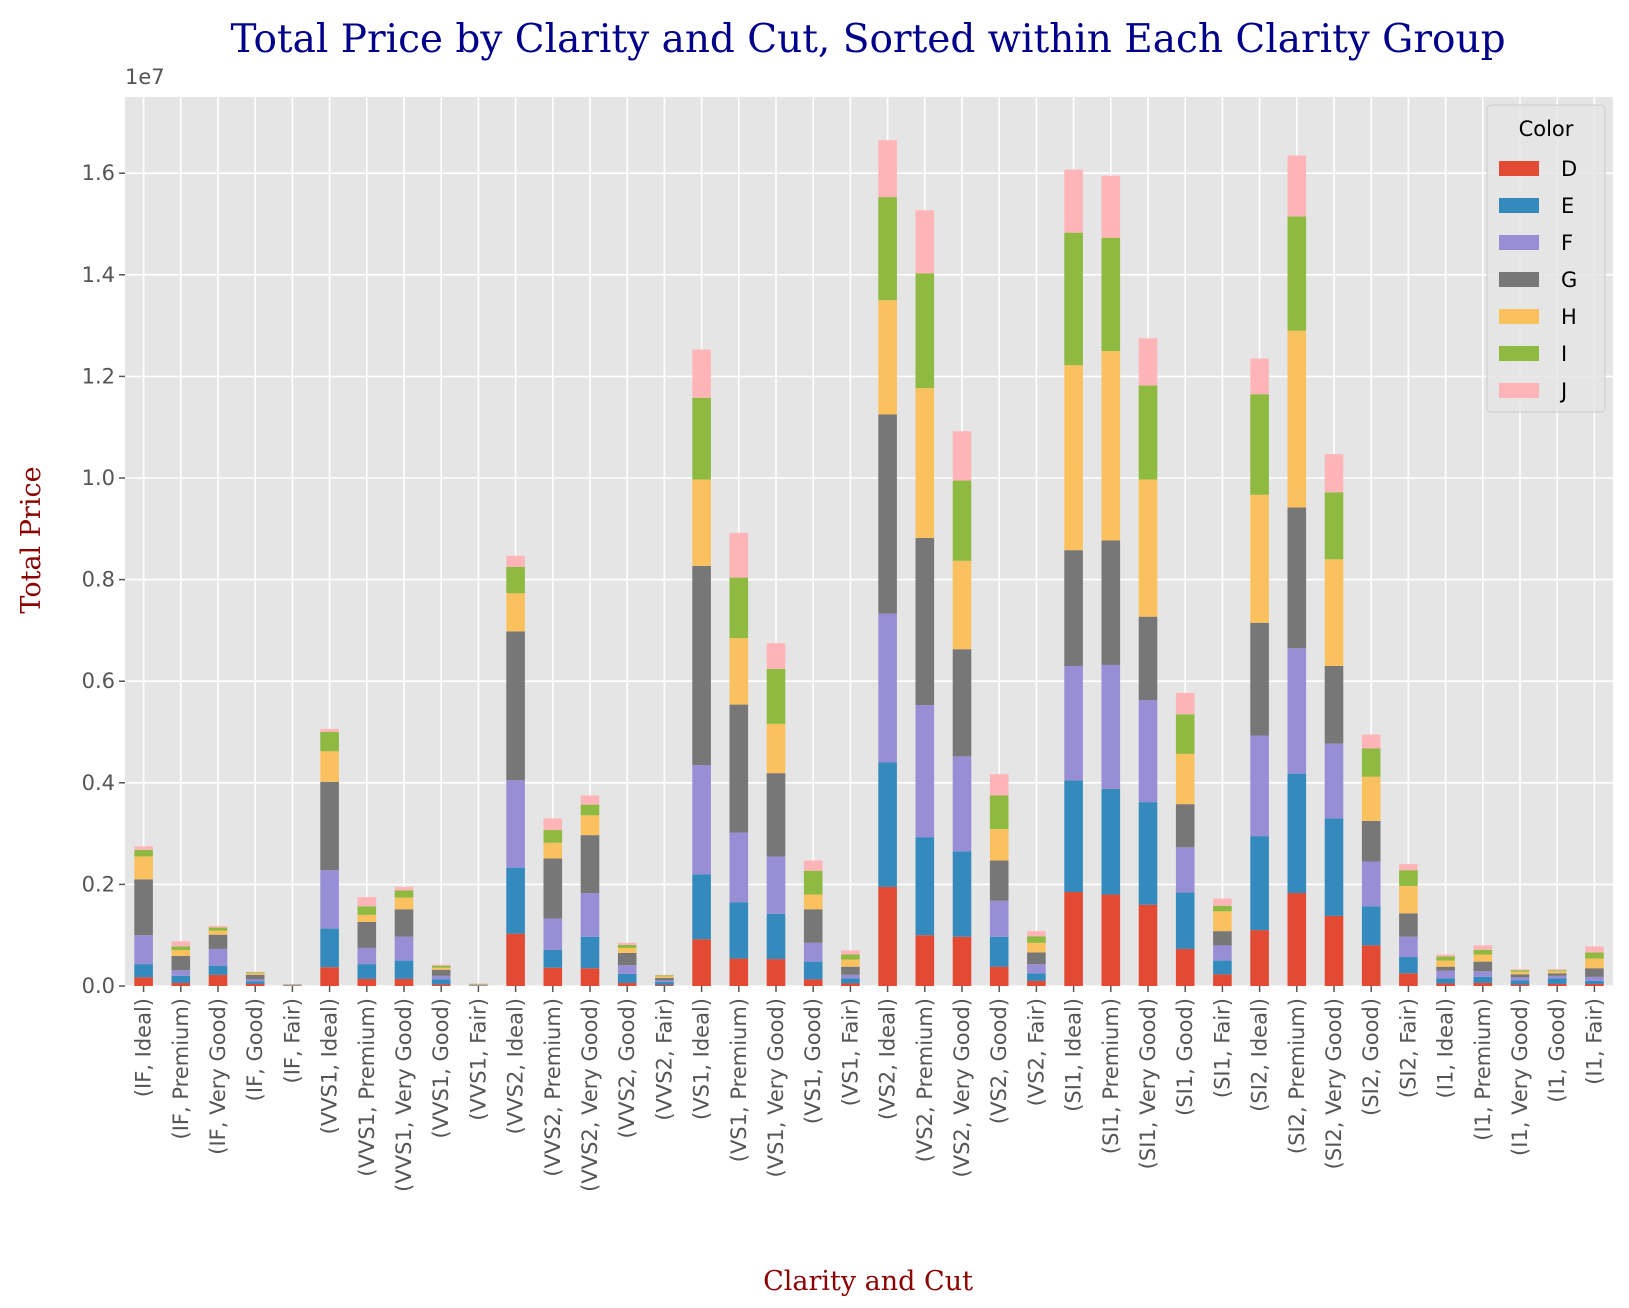 The height and width of the screenshot is (1308, 1629). I want to click on y-offset-label: 1e7, so click(145, 77).